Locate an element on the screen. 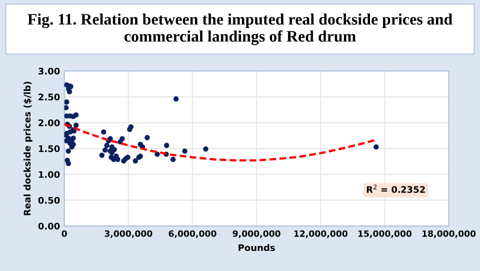  x-tick-label: 6,000,000 is located at coordinates (192, 234).